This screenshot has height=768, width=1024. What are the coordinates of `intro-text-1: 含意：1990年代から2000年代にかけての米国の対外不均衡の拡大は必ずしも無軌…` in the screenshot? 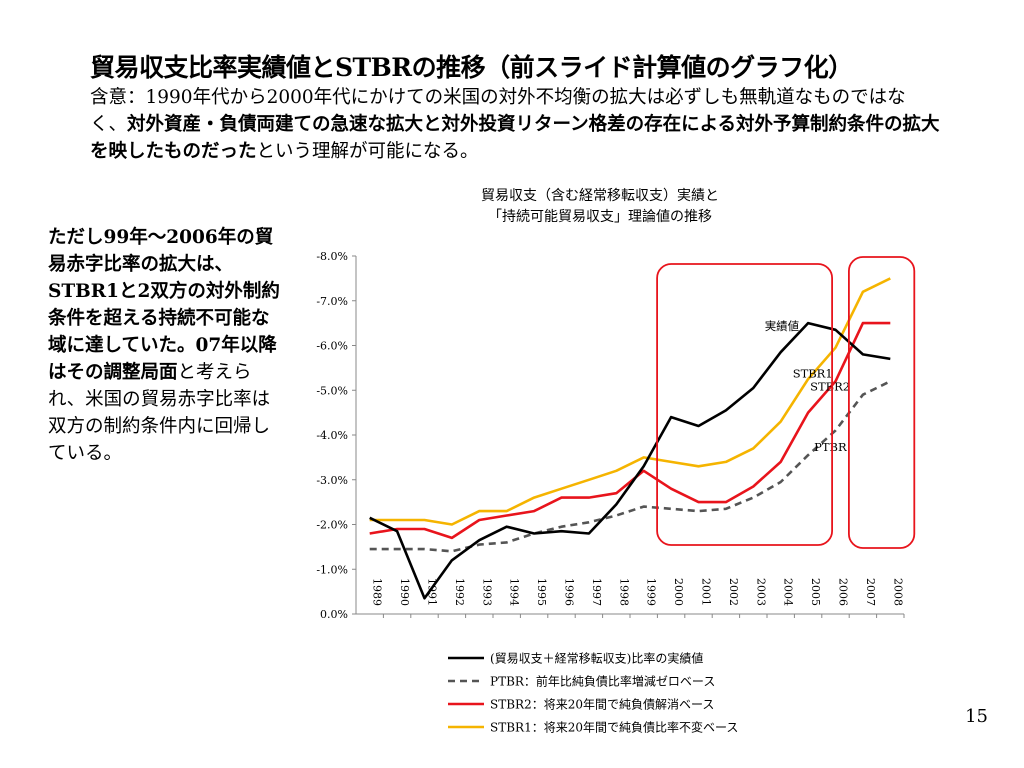 It's located at (498, 111).